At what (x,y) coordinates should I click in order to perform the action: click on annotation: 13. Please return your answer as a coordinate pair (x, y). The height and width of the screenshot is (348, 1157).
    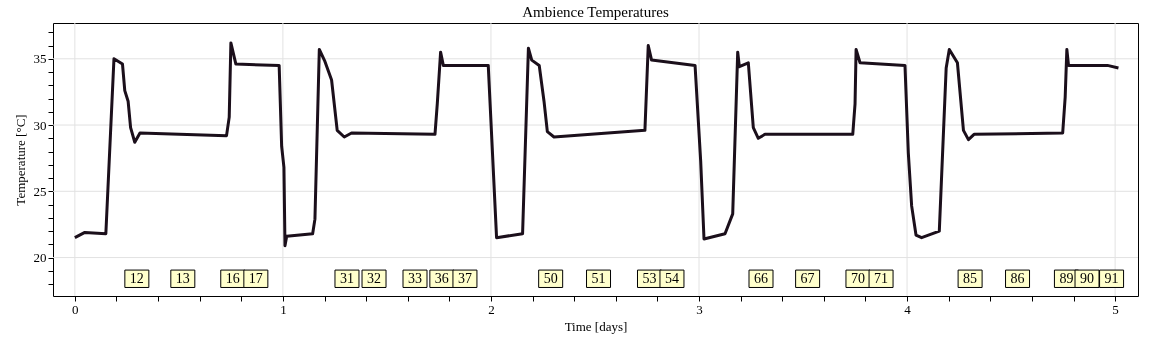
    Looking at the image, I should click on (182, 278).